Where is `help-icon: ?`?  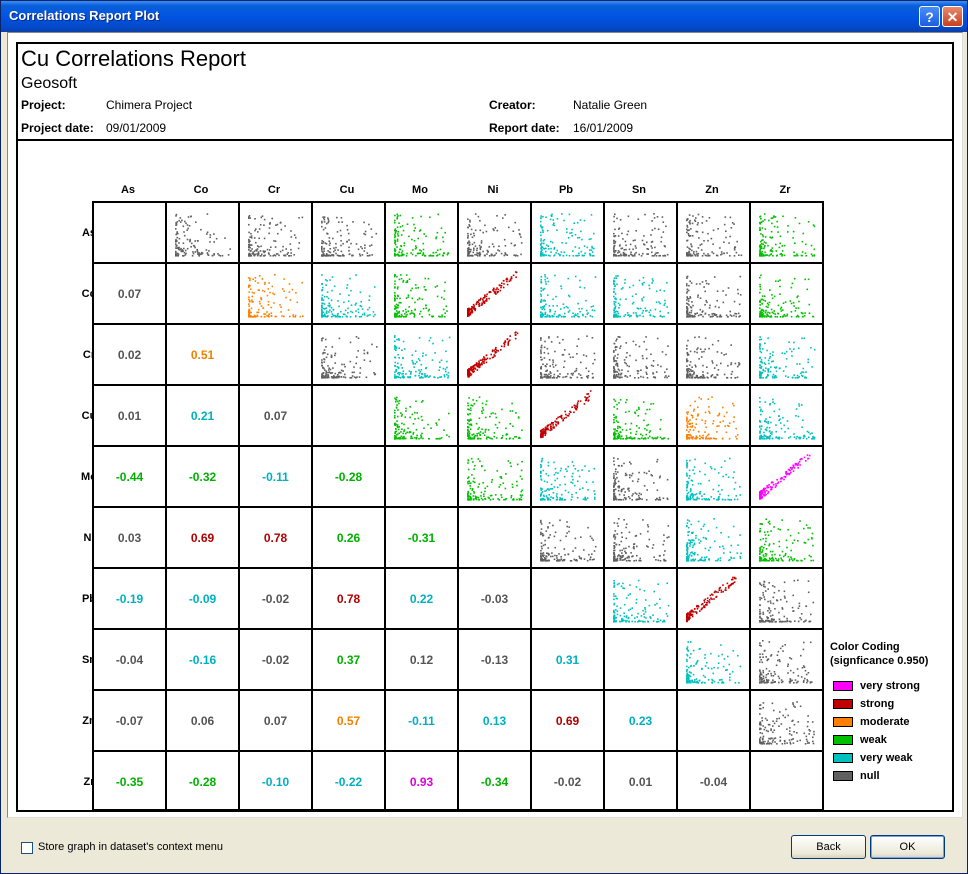
help-icon: ? is located at coordinates (929, 16).